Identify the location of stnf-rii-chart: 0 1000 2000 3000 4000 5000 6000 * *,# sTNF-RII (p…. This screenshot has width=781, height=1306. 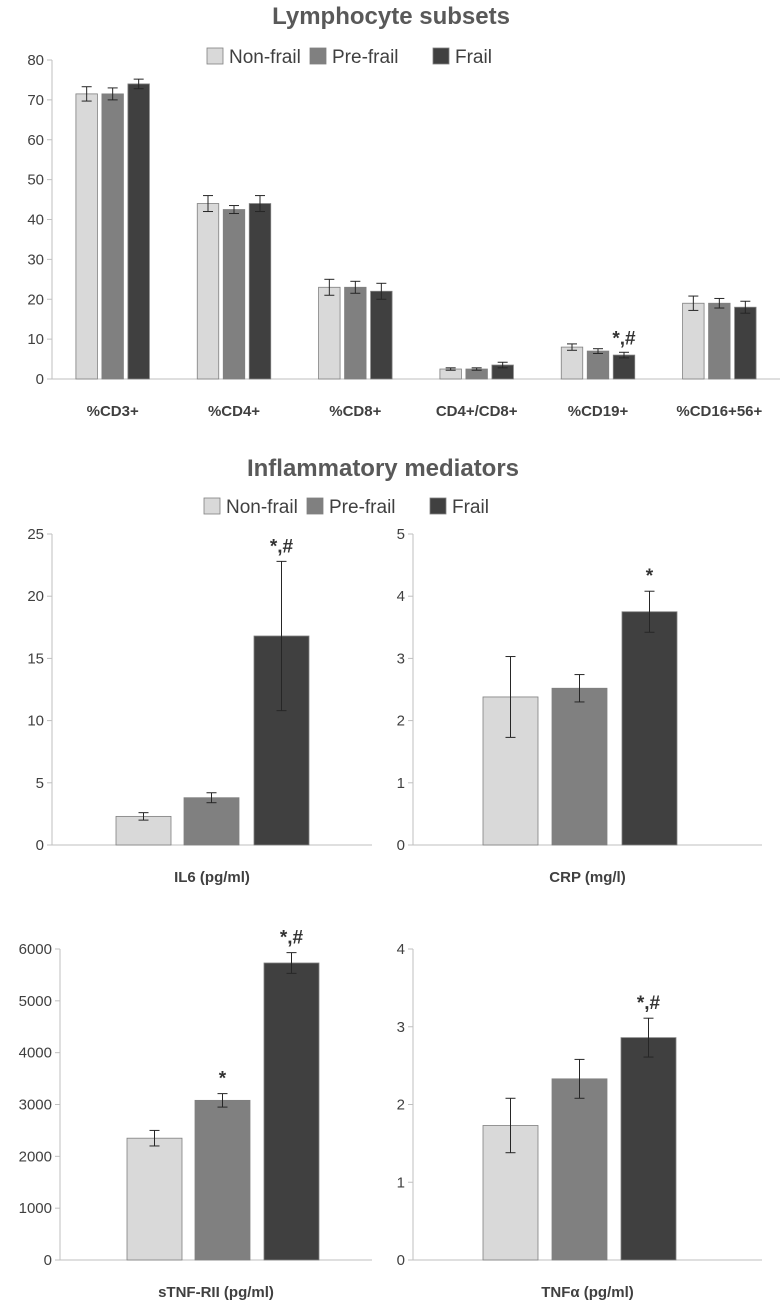
(195, 1114).